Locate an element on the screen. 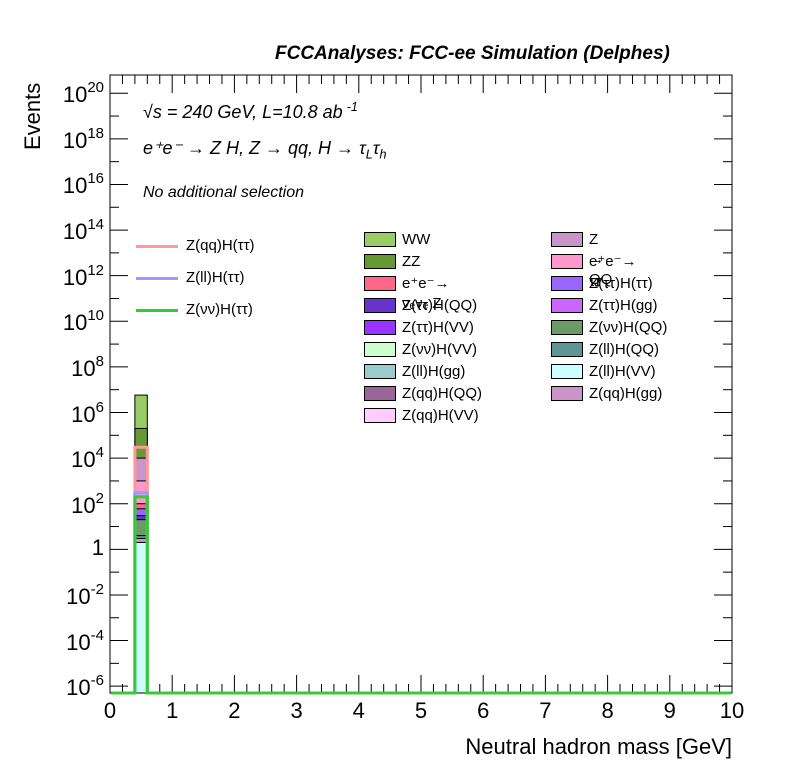 Image resolution: width=796 pixels, height=772 pixels. y-tick-base: 1 is located at coordinates (97, 548).